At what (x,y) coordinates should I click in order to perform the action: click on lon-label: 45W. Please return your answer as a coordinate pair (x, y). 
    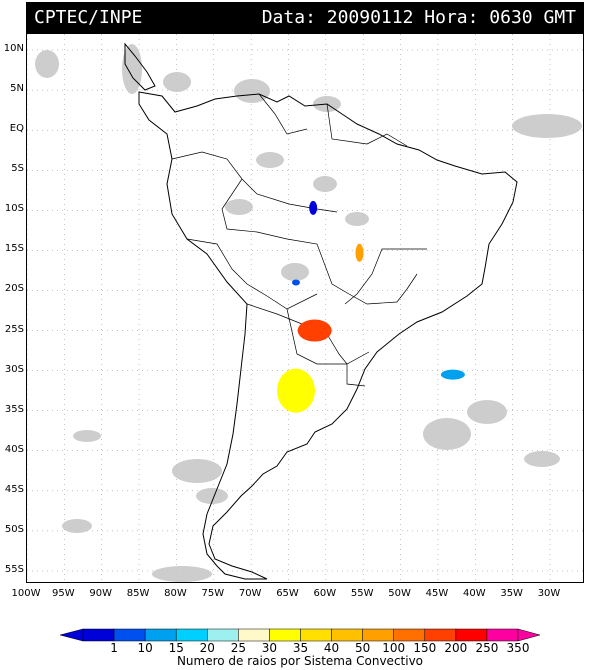
    Looking at the image, I should click on (437, 593).